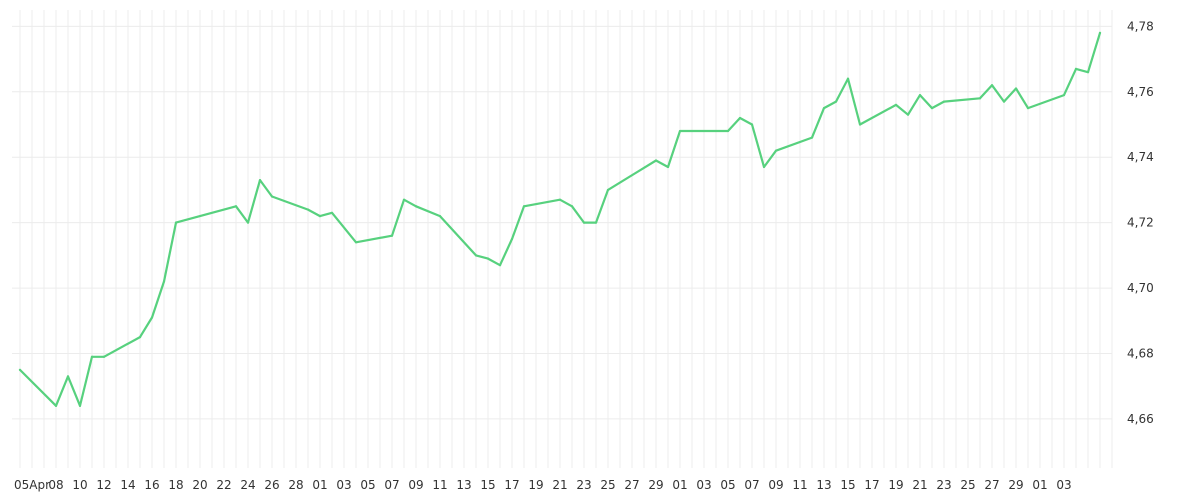 This screenshot has height=500, width=1200. I want to click on x-tick-label: 12, so click(103, 485).